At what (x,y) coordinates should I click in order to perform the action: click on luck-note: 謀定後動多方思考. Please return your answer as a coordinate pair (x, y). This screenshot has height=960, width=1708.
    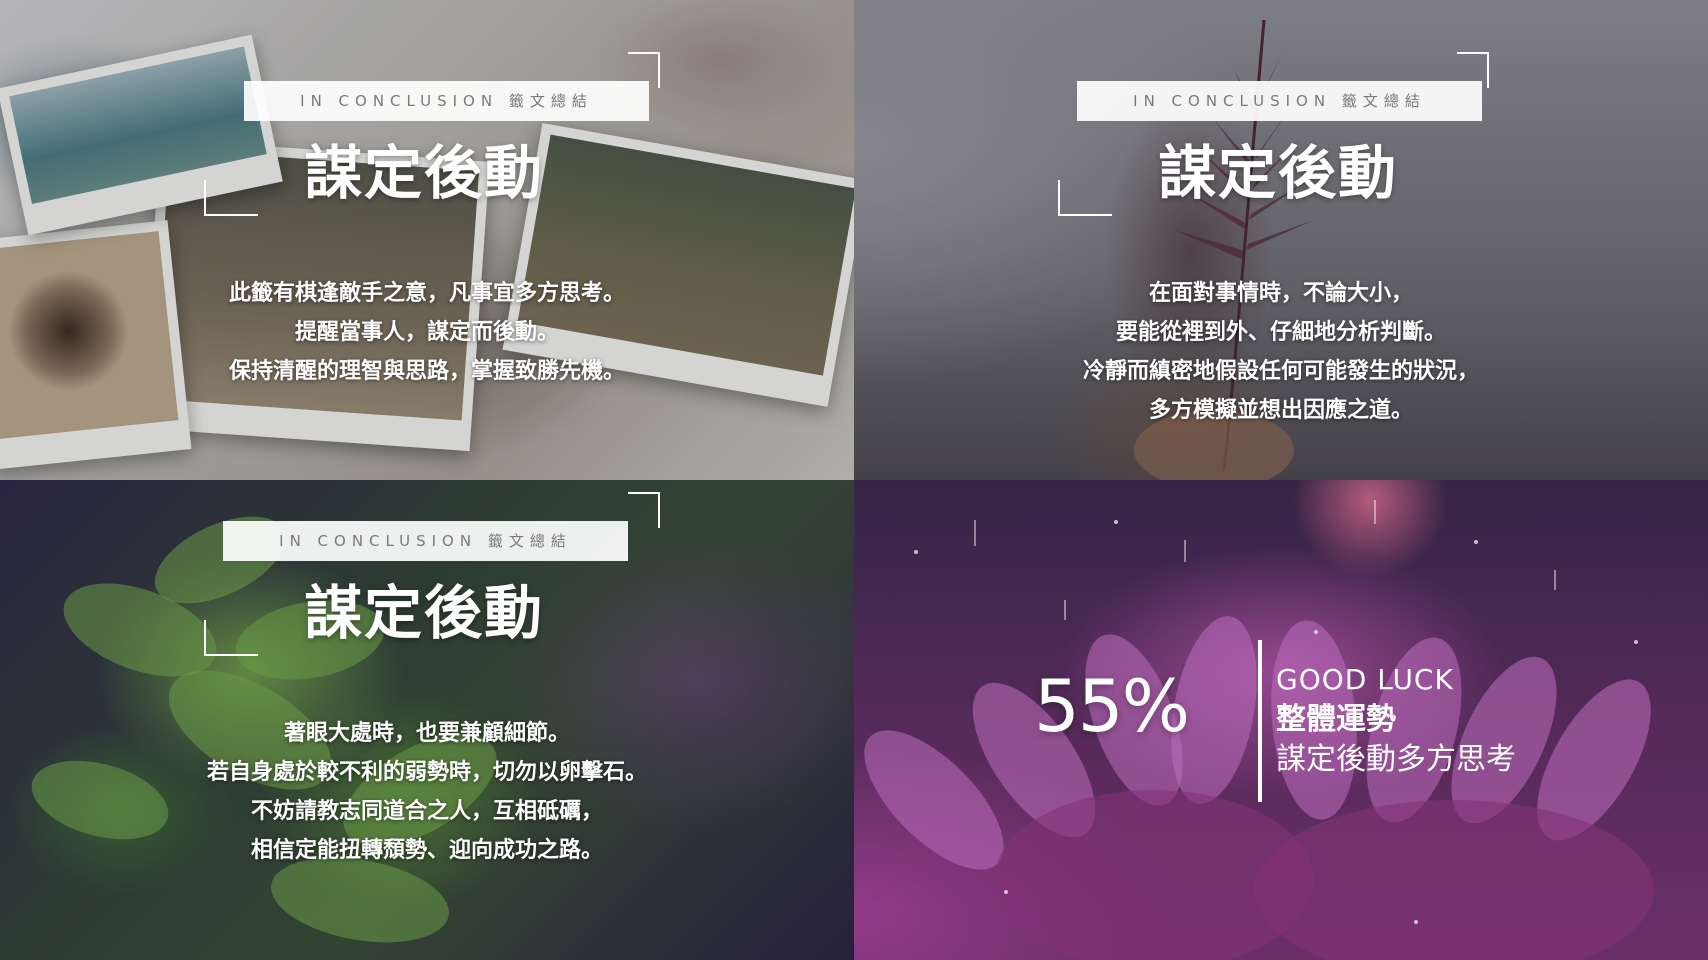
    Looking at the image, I should click on (1396, 759).